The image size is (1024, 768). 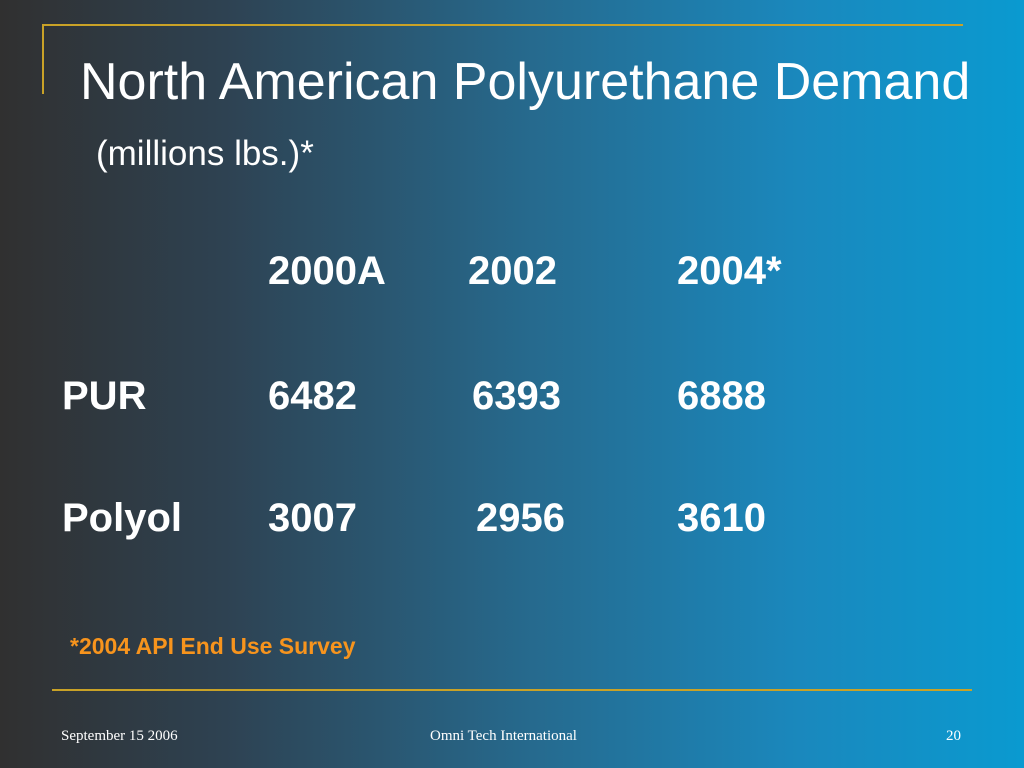 What do you see at coordinates (520, 518) in the screenshot?
I see `polyol-value-2002: 2956` at bounding box center [520, 518].